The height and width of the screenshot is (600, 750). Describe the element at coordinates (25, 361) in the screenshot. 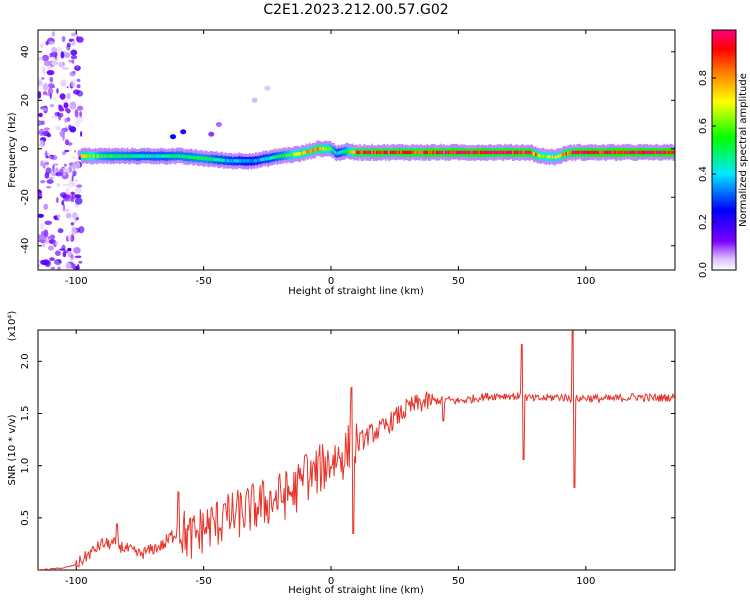

I see `snr-y-tick-label: 2.0` at that location.